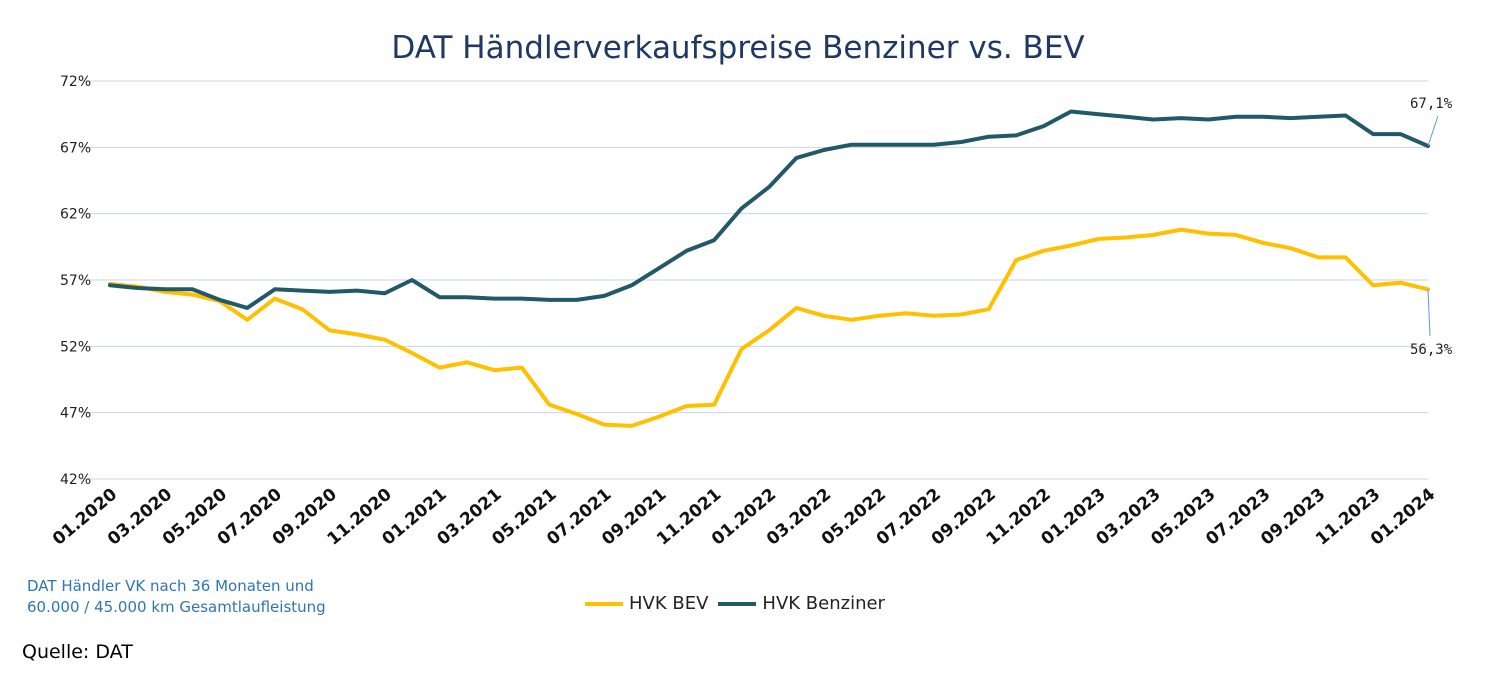 This screenshot has width=1500, height=694. I want to click on end-label-leader-bev, so click(1429, 313).